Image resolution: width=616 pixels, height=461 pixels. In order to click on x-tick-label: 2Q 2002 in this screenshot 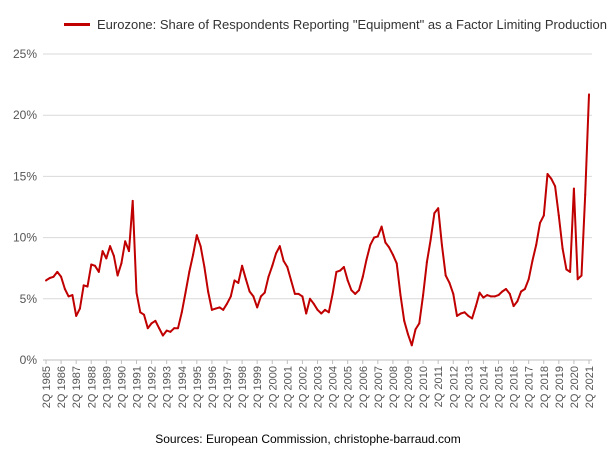, I will do `click(303, 387)`.